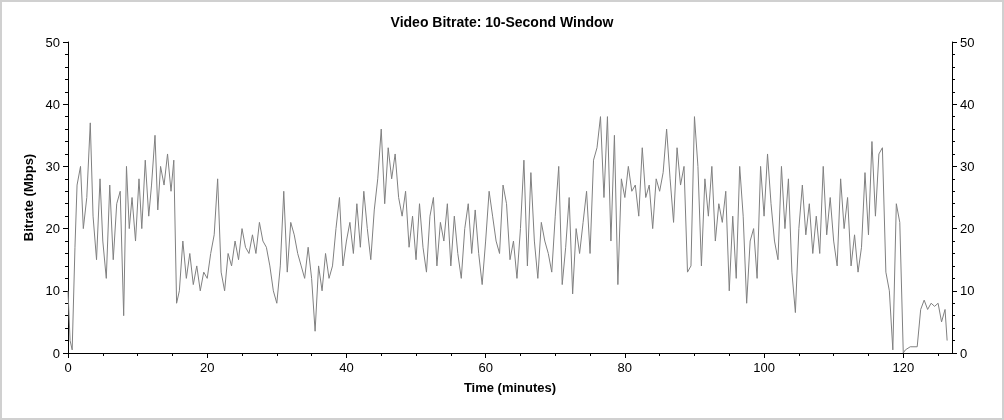  What do you see at coordinates (964, 353) in the screenshot?
I see `y2-tick-label: 0` at bounding box center [964, 353].